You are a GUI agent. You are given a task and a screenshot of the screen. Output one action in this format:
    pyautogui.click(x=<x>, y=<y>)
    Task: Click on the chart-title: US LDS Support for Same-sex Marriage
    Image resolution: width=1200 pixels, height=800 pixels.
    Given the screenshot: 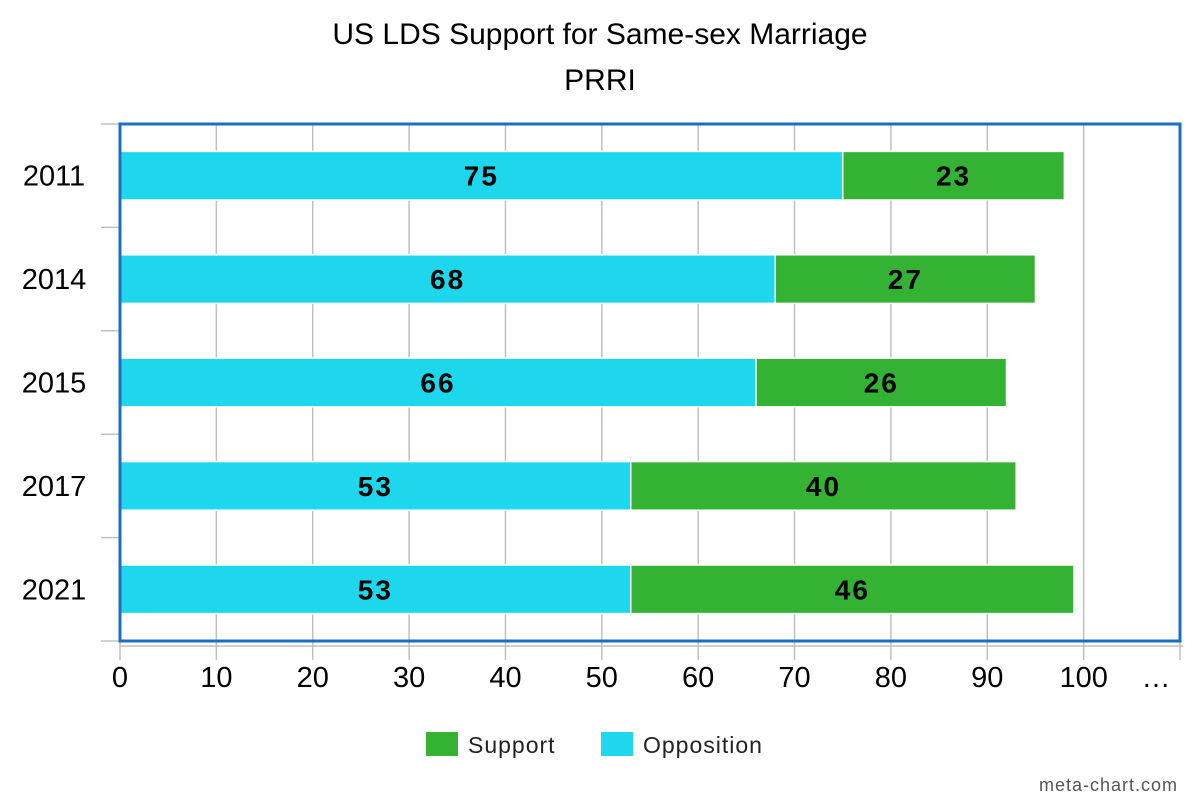 What is the action you would take?
    pyautogui.click(x=599, y=34)
    